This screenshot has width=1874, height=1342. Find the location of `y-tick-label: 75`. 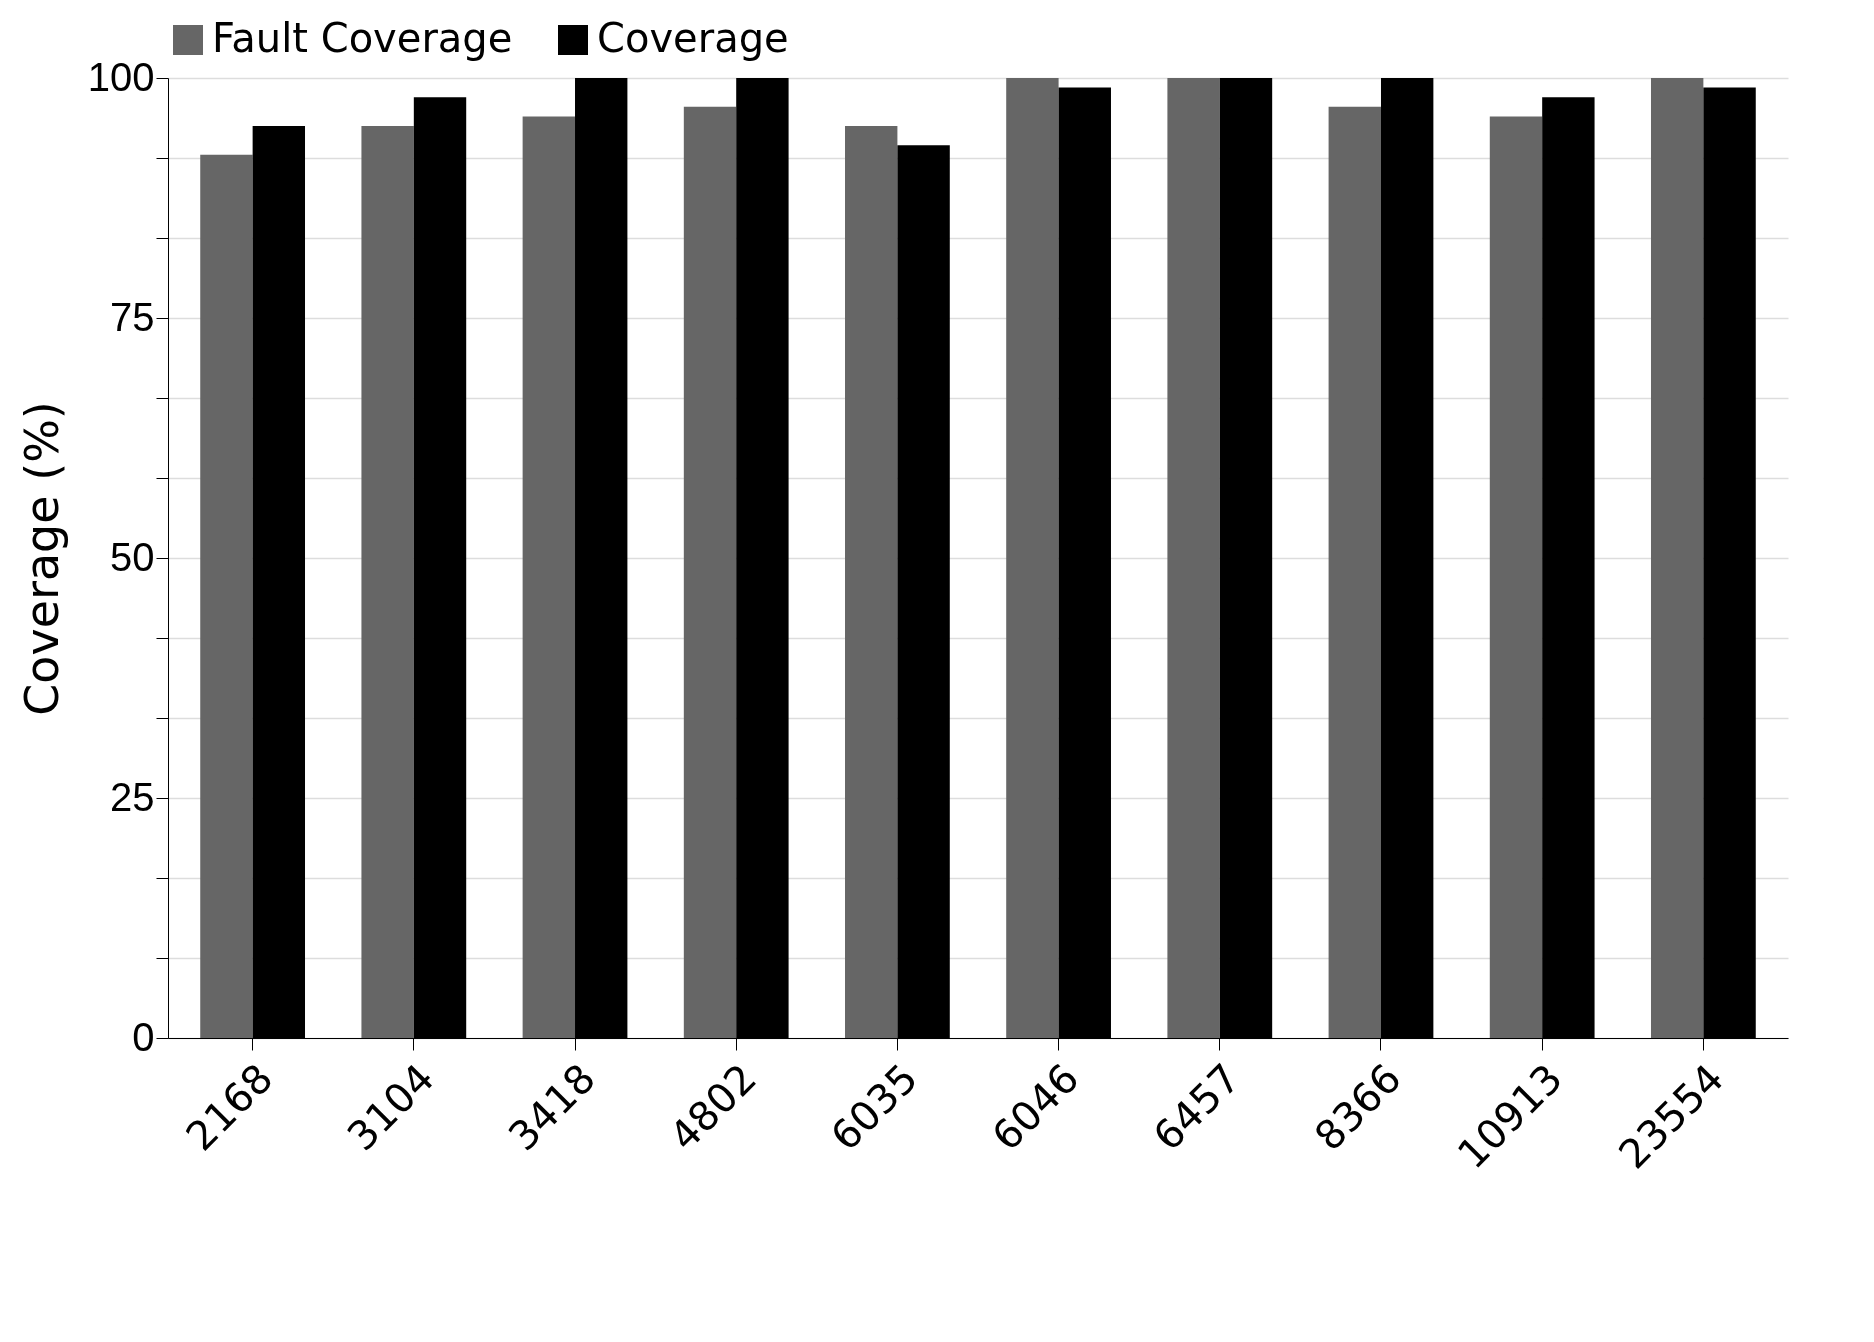

y-tick-label: 75 is located at coordinates (132, 316).